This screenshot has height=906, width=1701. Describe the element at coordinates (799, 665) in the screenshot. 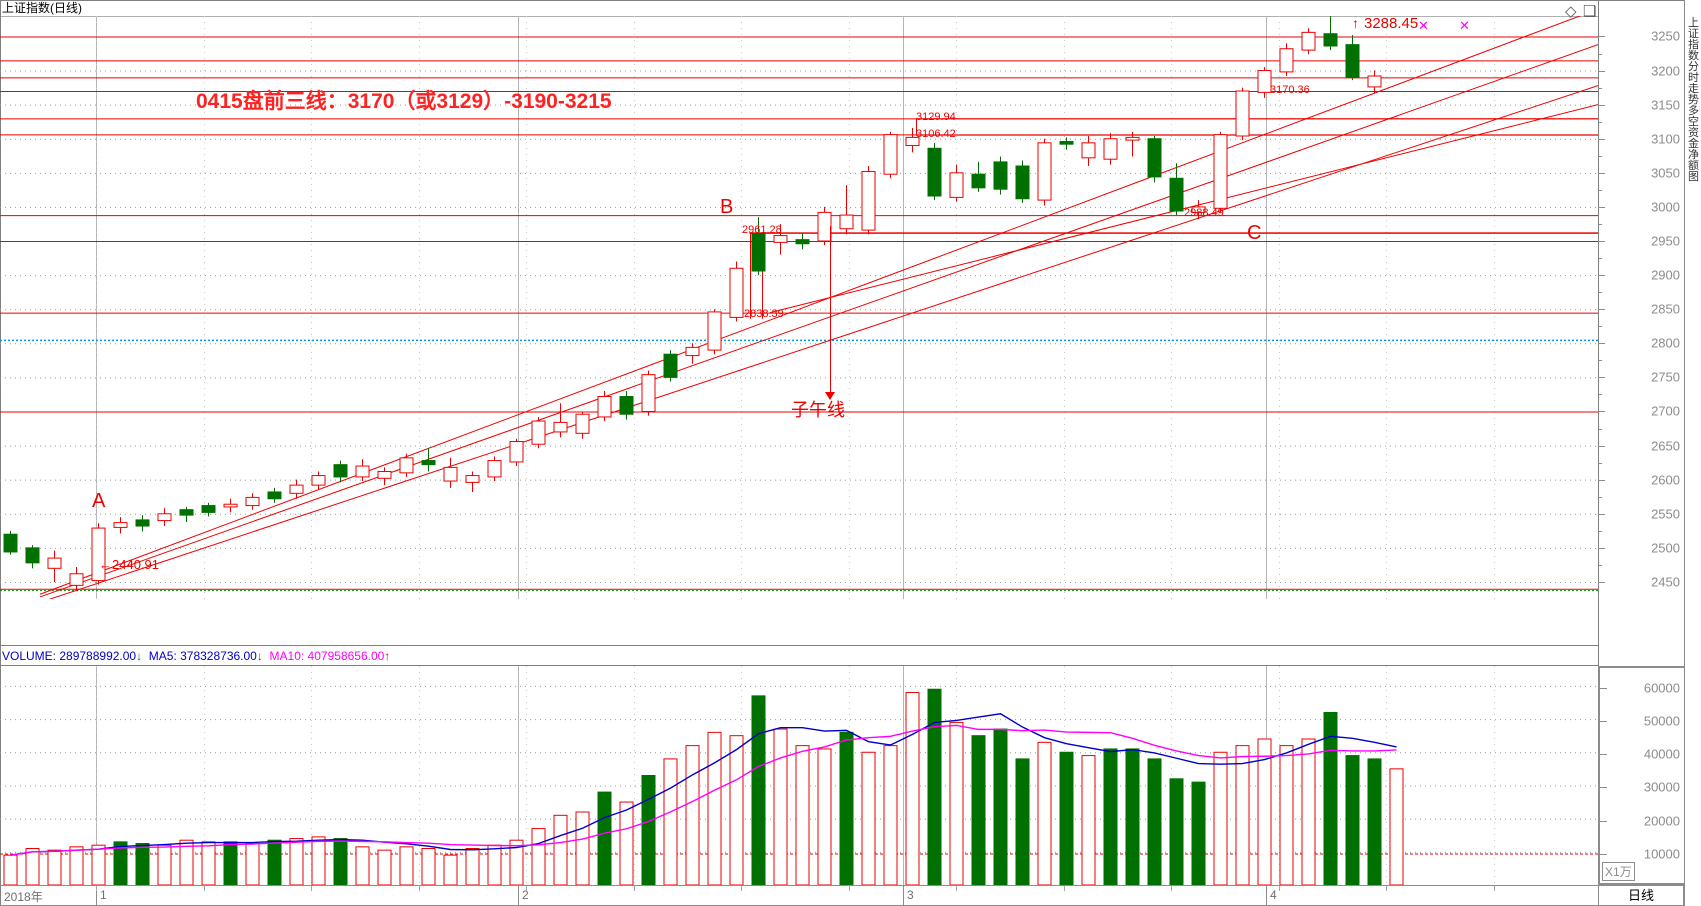

I see `panel-divider-bottom` at that location.